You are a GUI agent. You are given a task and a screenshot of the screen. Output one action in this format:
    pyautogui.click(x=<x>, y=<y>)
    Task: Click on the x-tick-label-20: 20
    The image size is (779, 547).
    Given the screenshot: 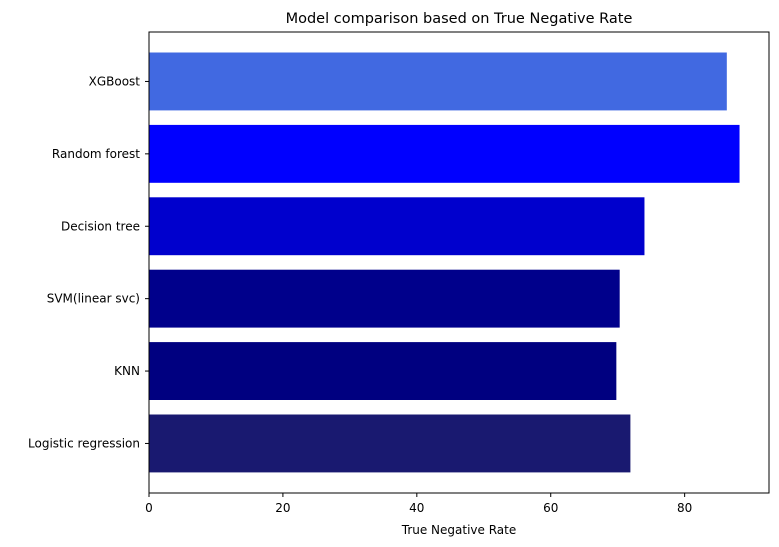 What is the action you would take?
    pyautogui.click(x=282, y=508)
    